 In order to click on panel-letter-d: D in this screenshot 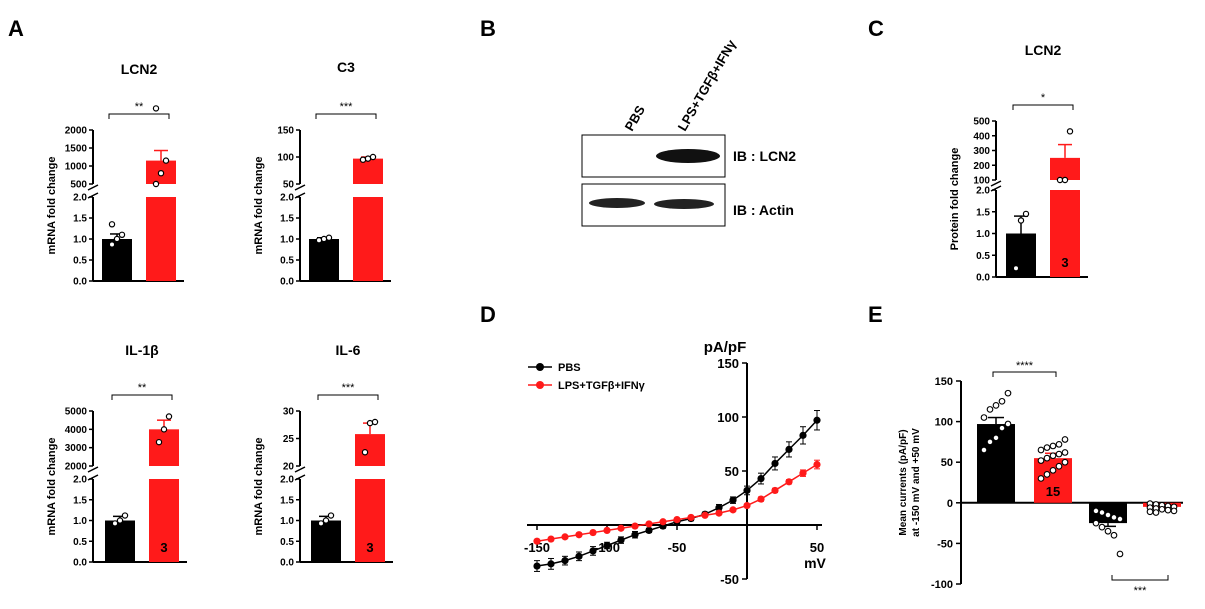, I will do `click(488, 314)`.